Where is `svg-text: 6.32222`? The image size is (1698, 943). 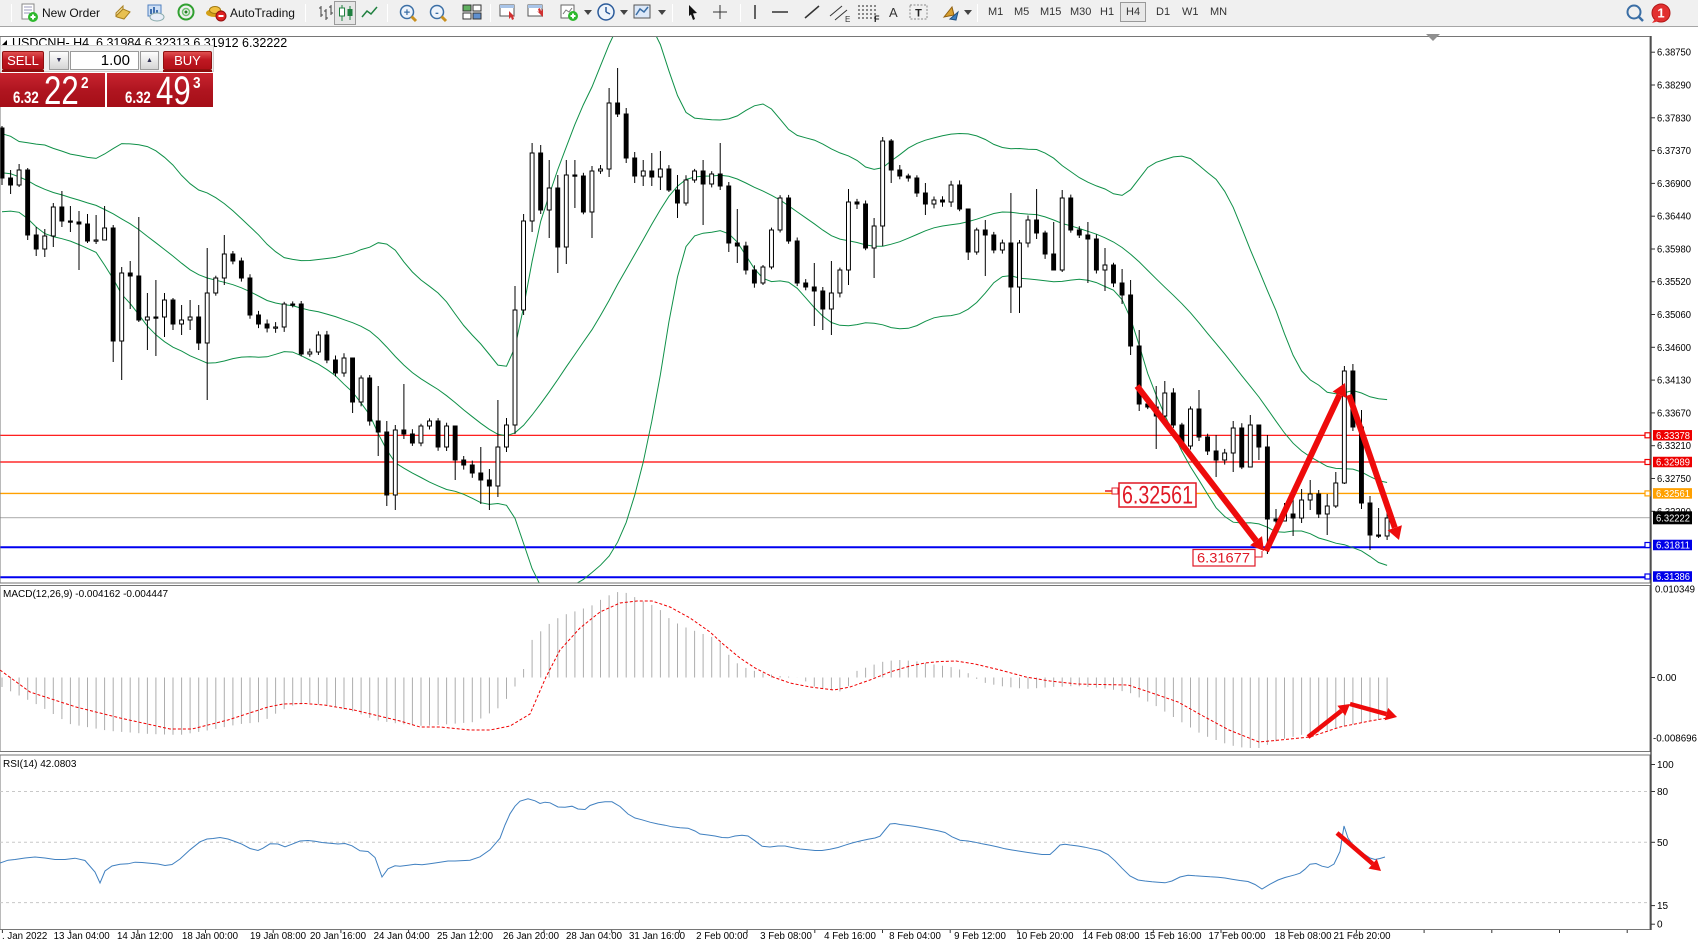
svg-text: 6.32222 is located at coordinates (1673, 518).